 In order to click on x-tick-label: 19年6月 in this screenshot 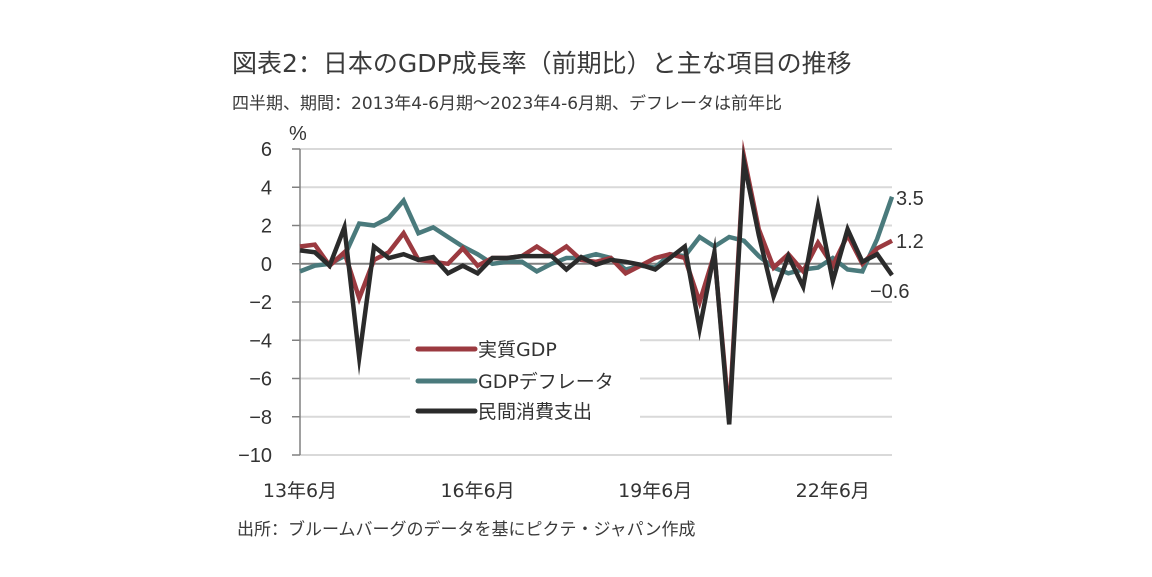, I will do `click(655, 491)`.